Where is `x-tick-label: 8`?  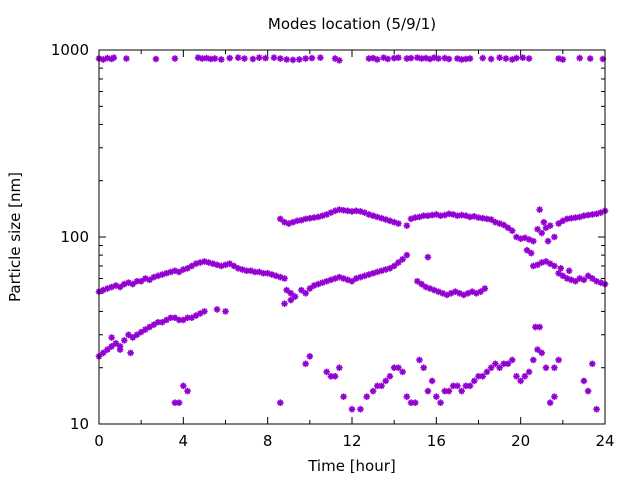 x-tick-label: 8 is located at coordinates (268, 441).